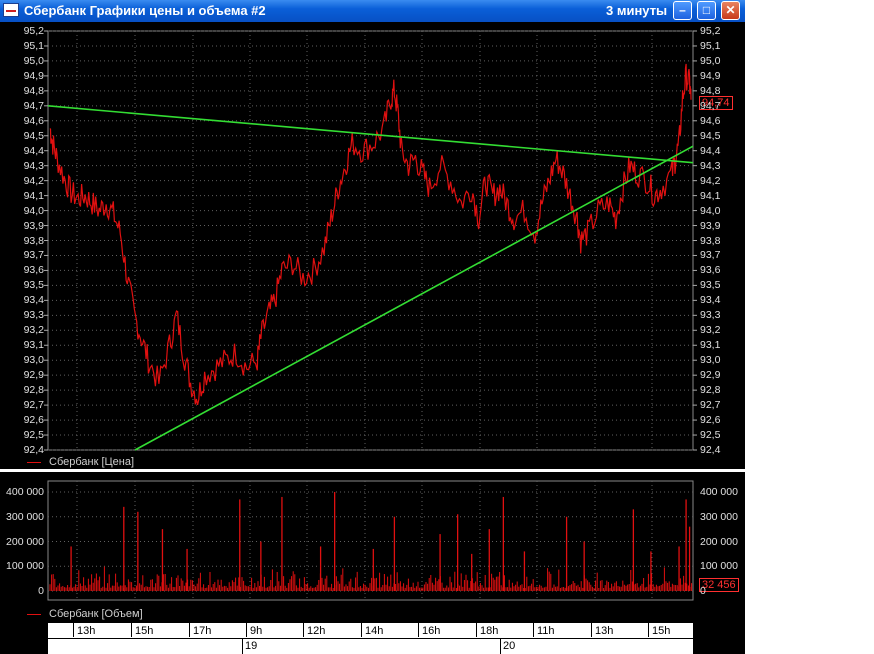 The height and width of the screenshot is (654, 874). I want to click on price-ytick-label: 93,5, so click(33, 285).